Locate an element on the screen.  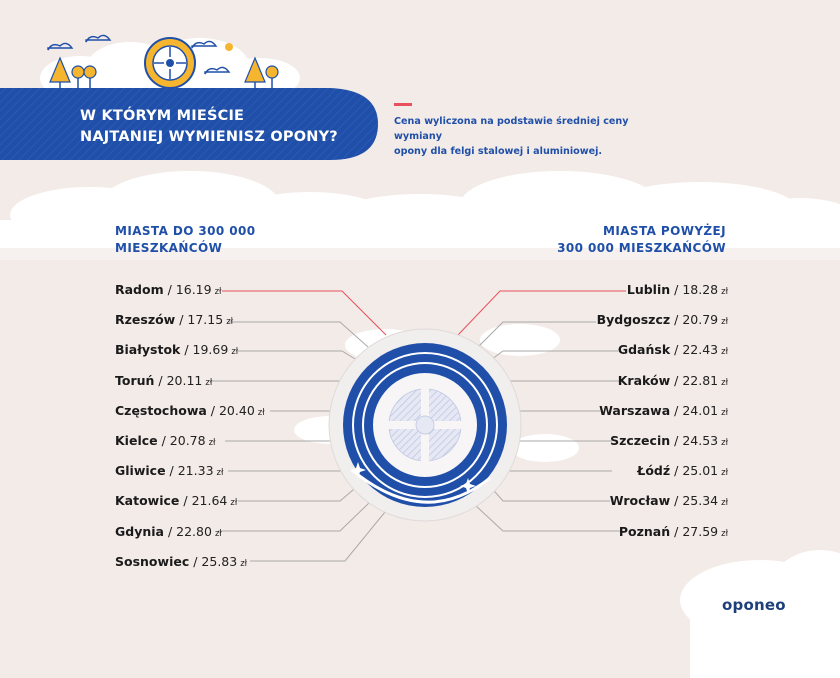
city-price: 24.53 is located at coordinates (700, 440).